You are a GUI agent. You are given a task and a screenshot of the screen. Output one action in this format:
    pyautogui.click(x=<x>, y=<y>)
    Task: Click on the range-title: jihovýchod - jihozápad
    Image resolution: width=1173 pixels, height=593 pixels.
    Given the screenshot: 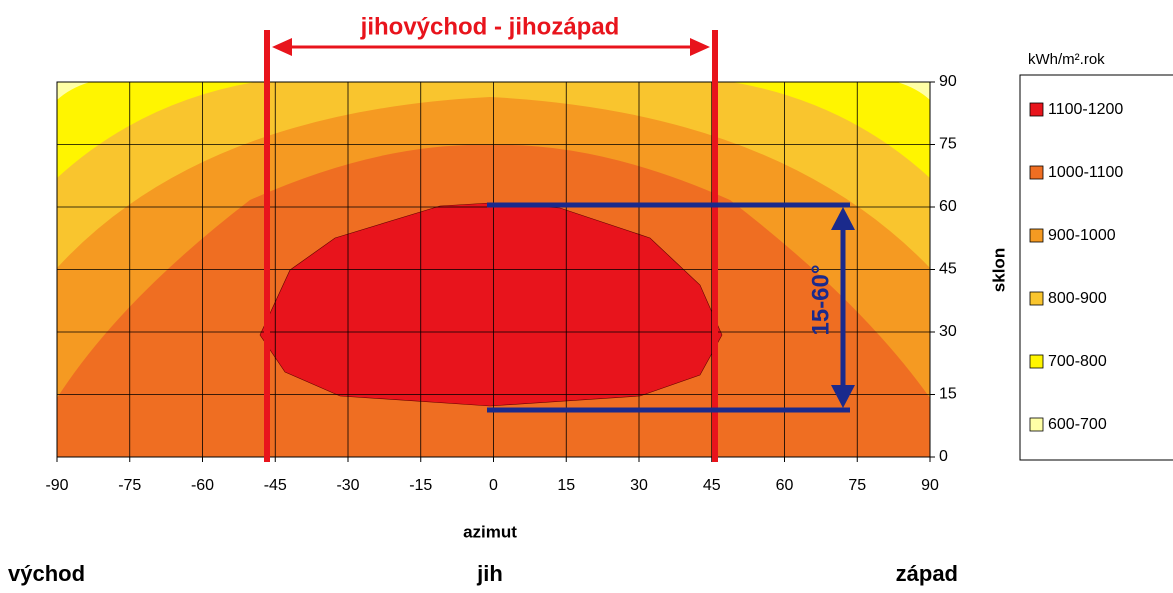 What is the action you would take?
    pyautogui.click(x=490, y=26)
    